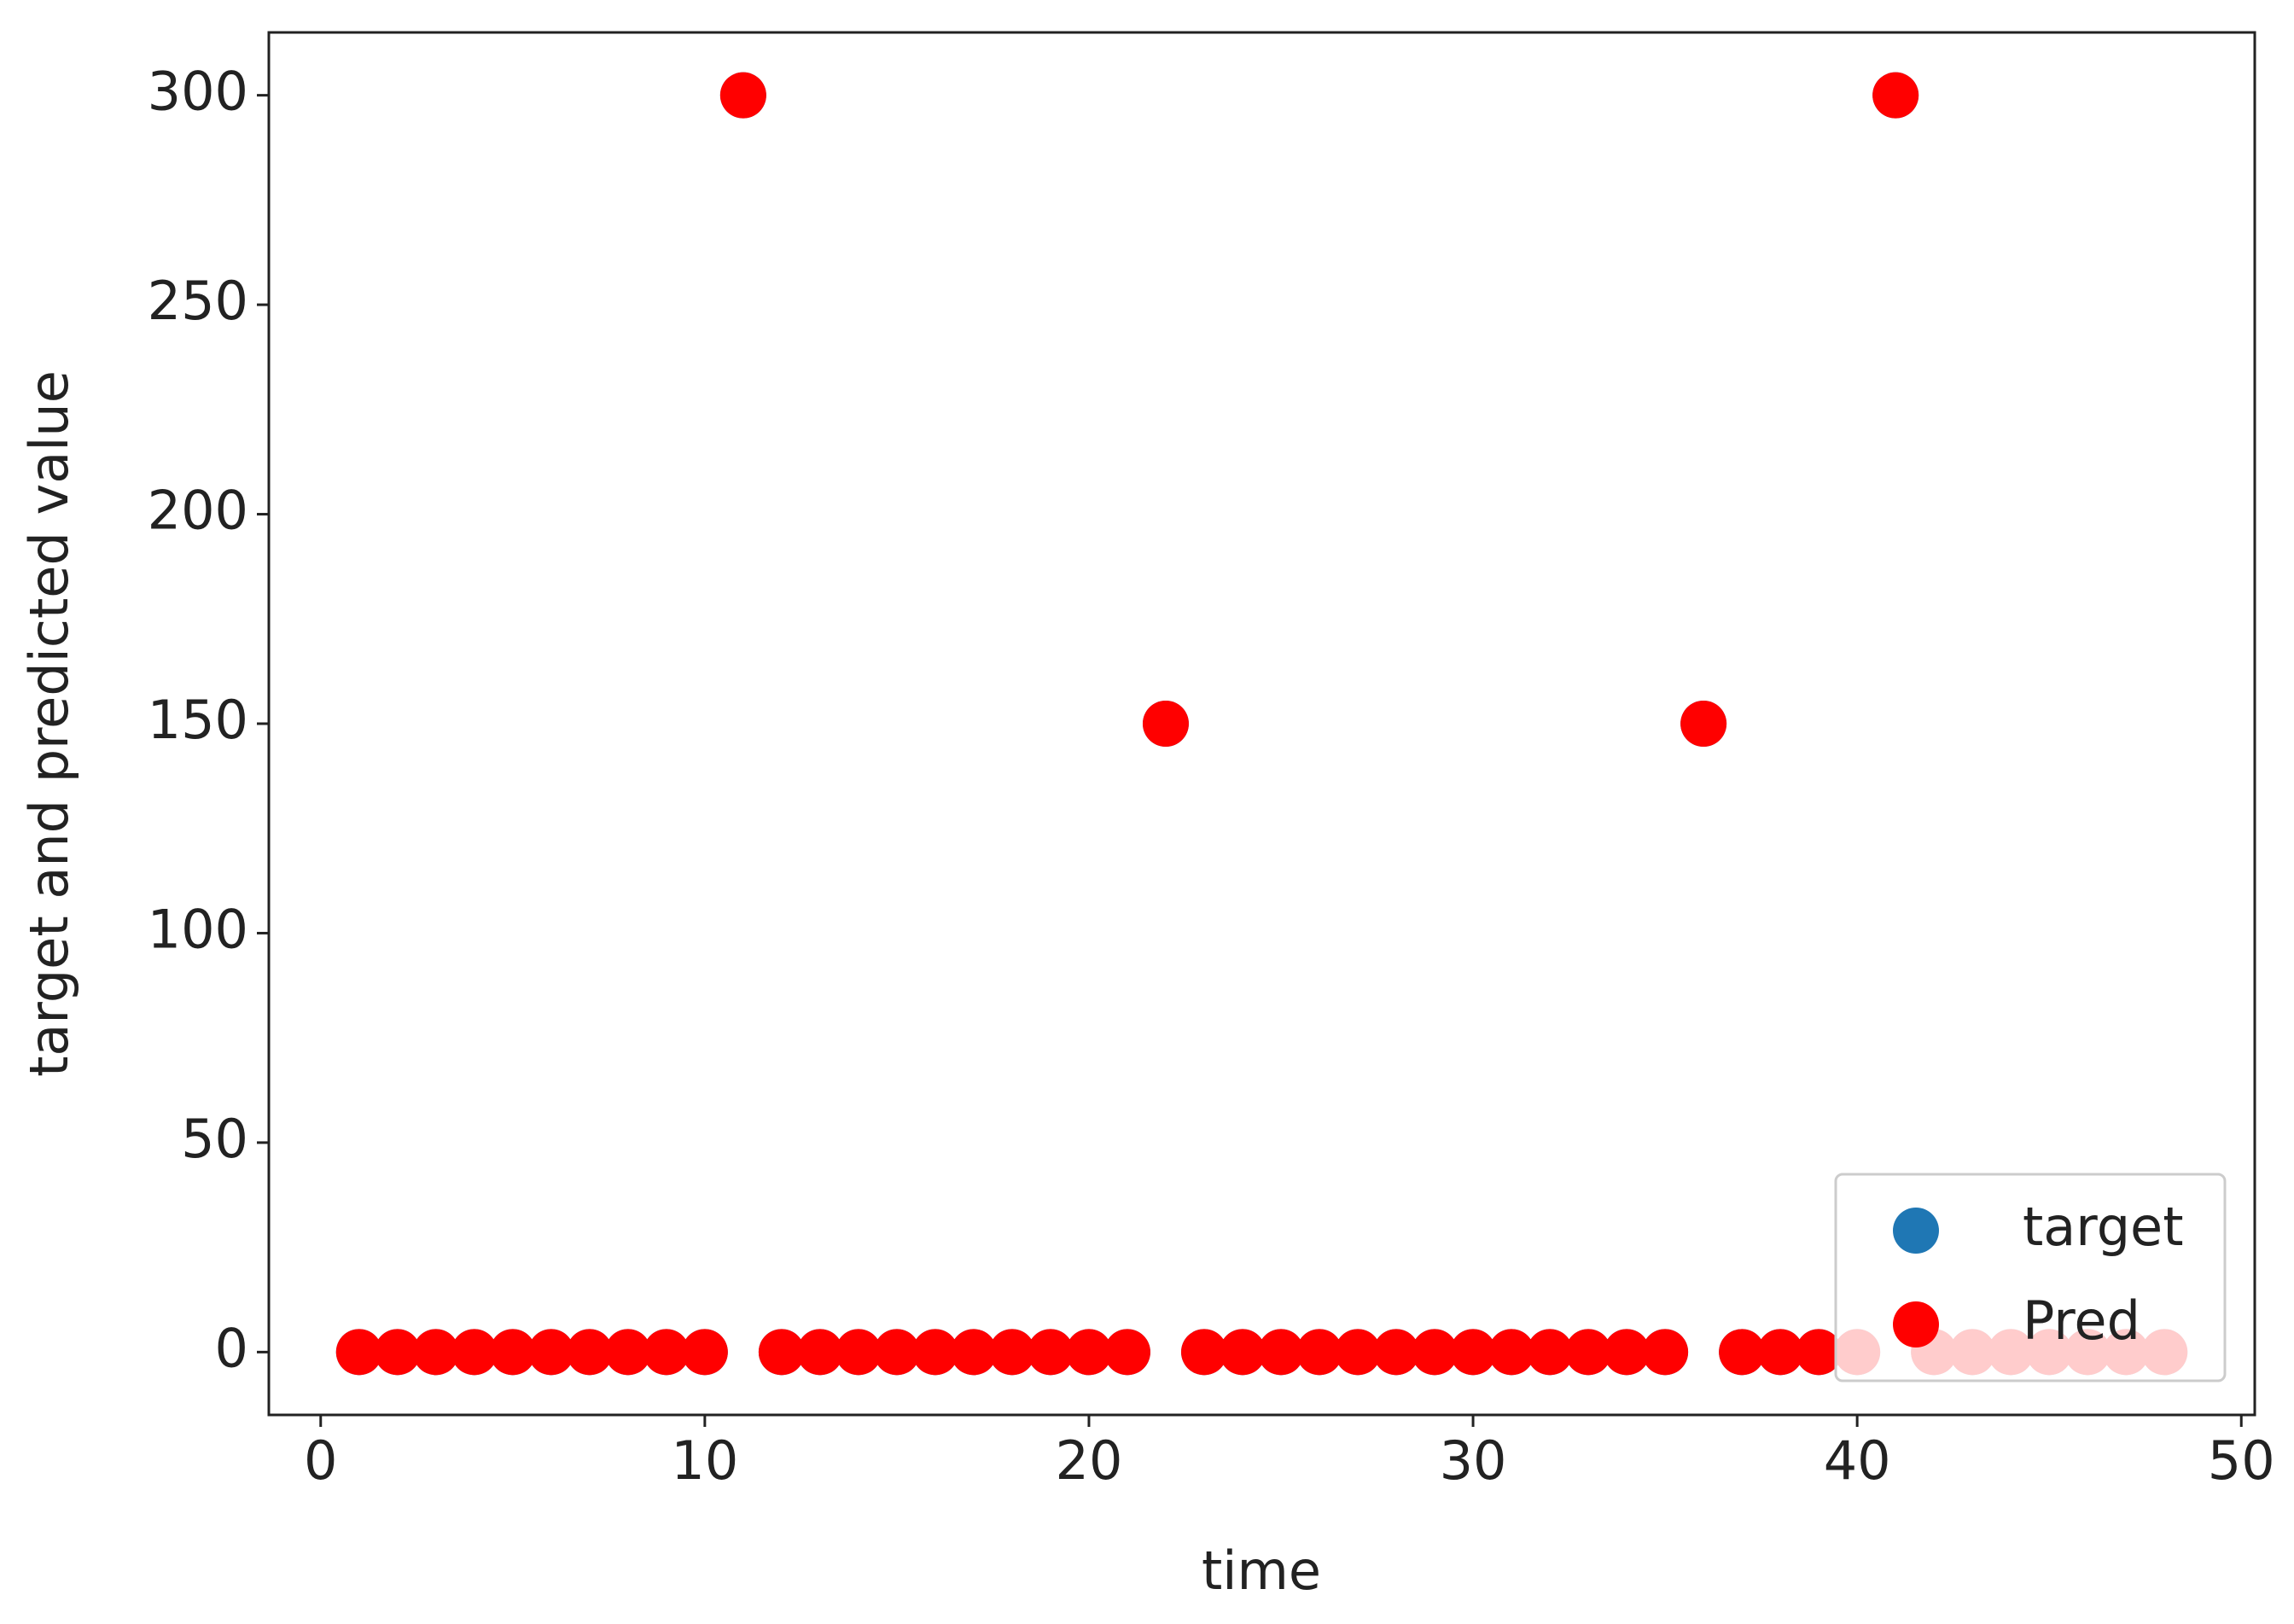 The height and width of the screenshot is (1624, 2294). Describe the element at coordinates (2030, 1278) in the screenshot. I see `legend: target Pred` at that location.